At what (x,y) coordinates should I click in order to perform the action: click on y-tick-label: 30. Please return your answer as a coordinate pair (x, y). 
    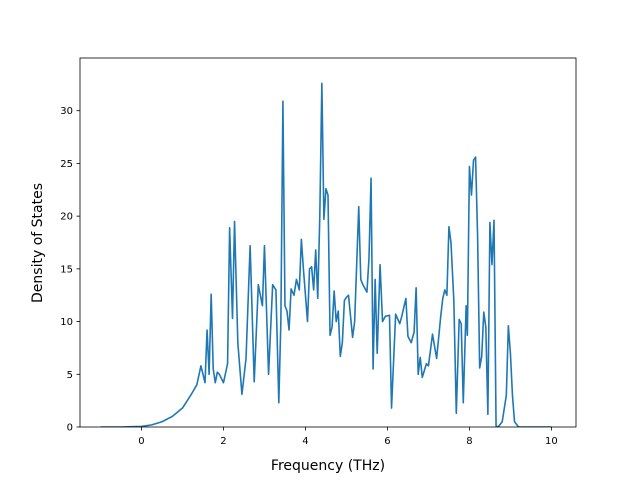
    Looking at the image, I should click on (66, 111).